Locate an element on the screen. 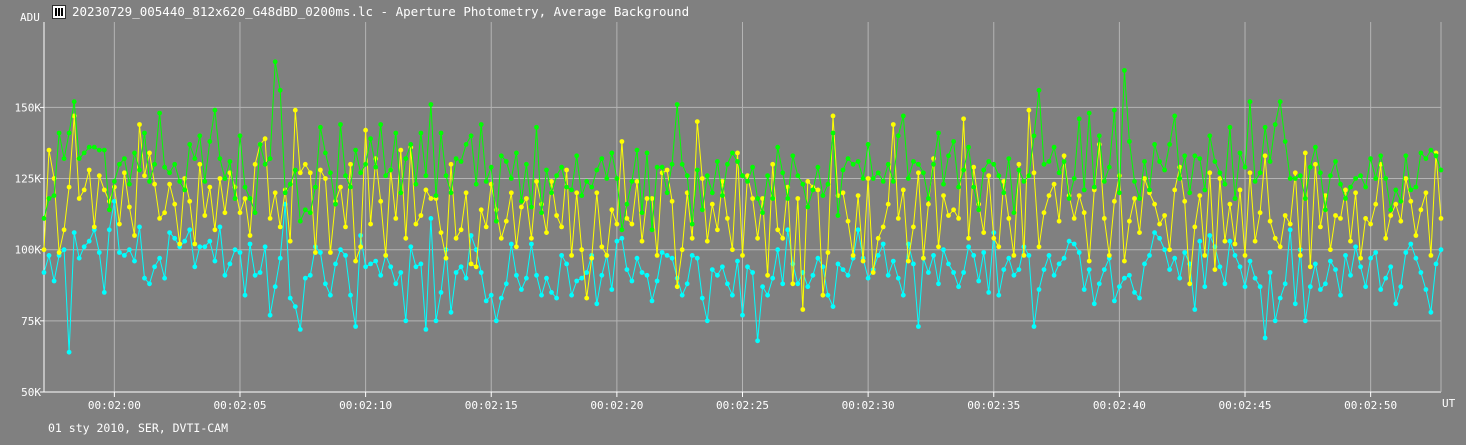 The height and width of the screenshot is (445, 1466). y-tick-label: 100K is located at coordinates (28, 250).